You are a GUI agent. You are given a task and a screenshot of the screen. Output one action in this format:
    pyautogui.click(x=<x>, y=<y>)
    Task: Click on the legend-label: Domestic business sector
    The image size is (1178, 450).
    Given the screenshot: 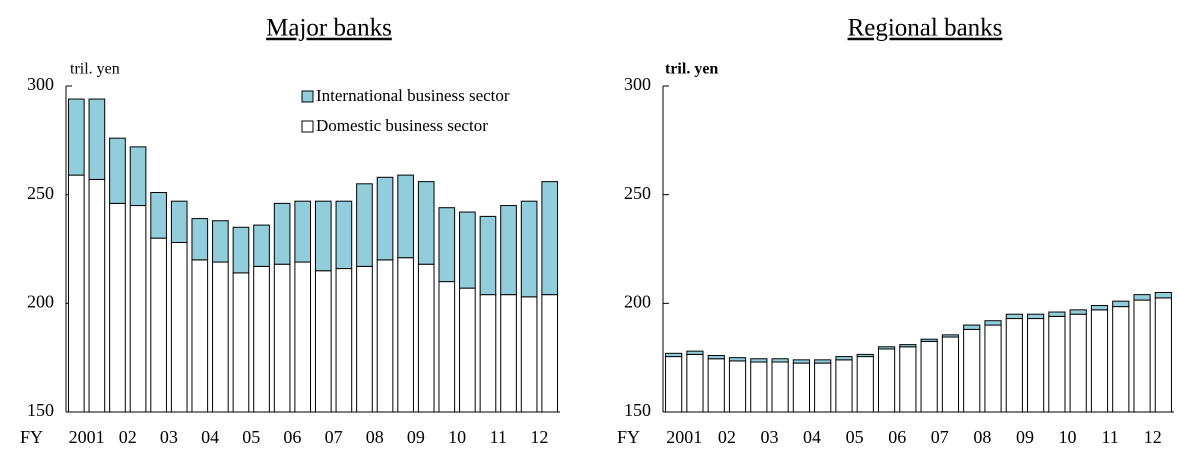 What is the action you would take?
    pyautogui.click(x=402, y=125)
    